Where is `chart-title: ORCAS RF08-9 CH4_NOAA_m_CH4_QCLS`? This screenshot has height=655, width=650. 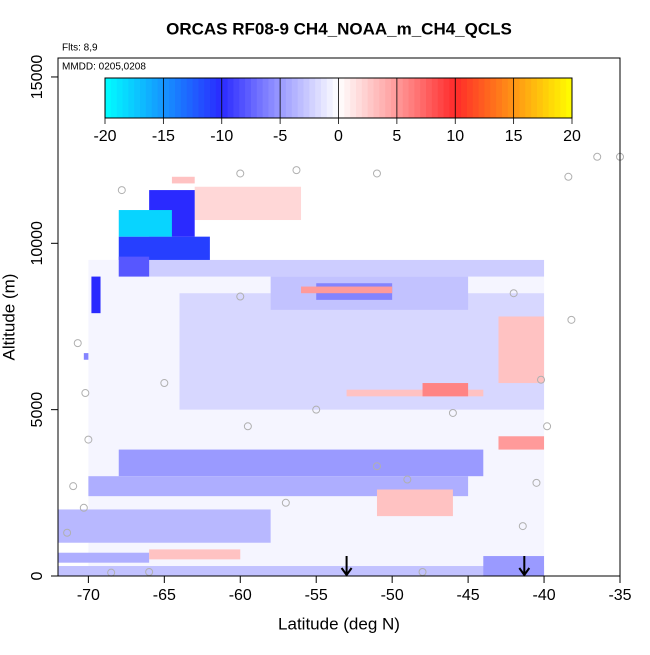
chart-title: ORCAS RF08-9 CH4_NOAA_m_CH4_QCLS is located at coordinates (339, 28).